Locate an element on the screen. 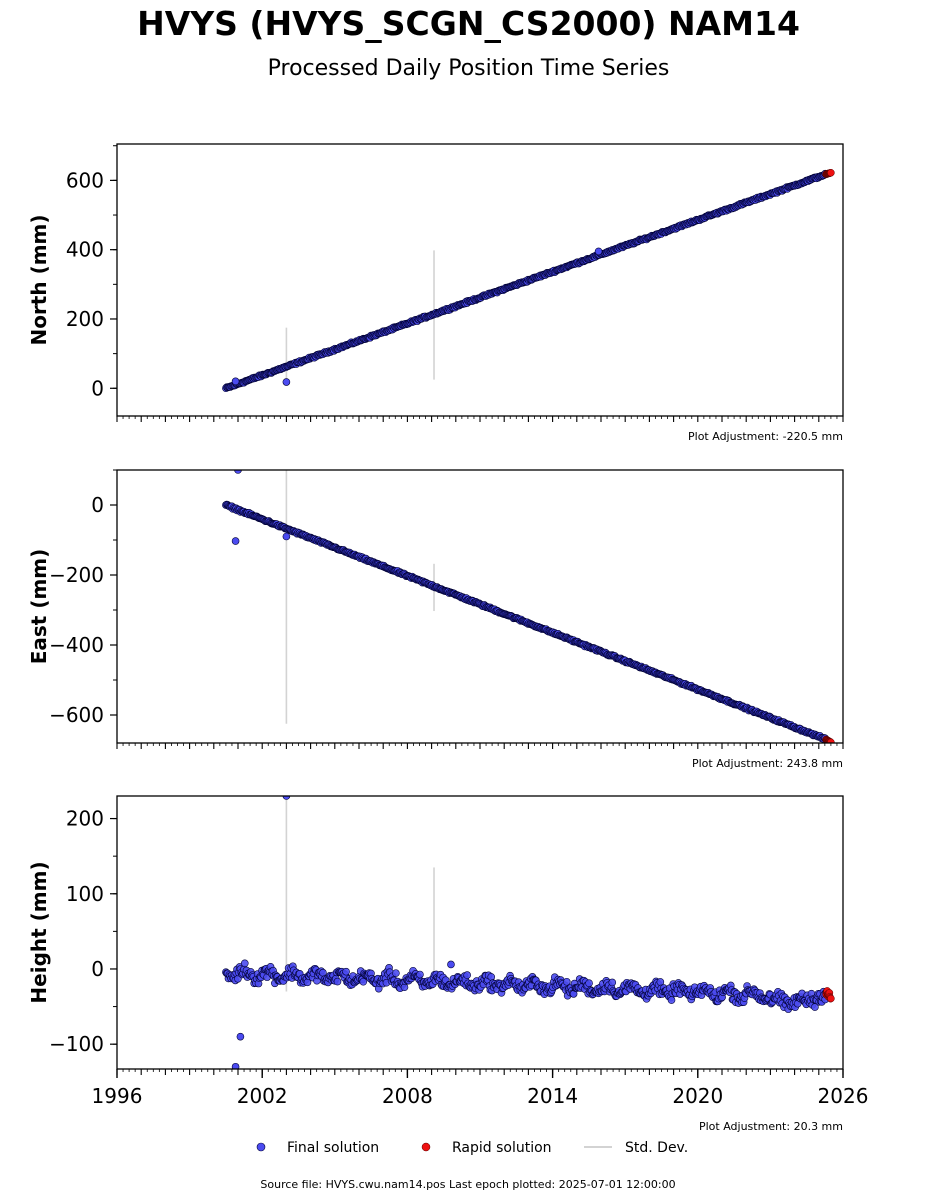  y-axis-label: East (mm) is located at coordinates (39, 607).